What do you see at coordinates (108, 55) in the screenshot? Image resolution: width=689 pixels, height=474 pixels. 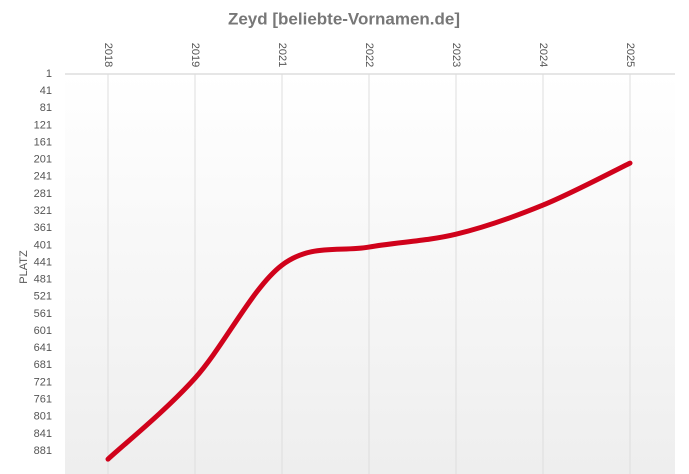 I see `x-tick-label: 2018` at bounding box center [108, 55].